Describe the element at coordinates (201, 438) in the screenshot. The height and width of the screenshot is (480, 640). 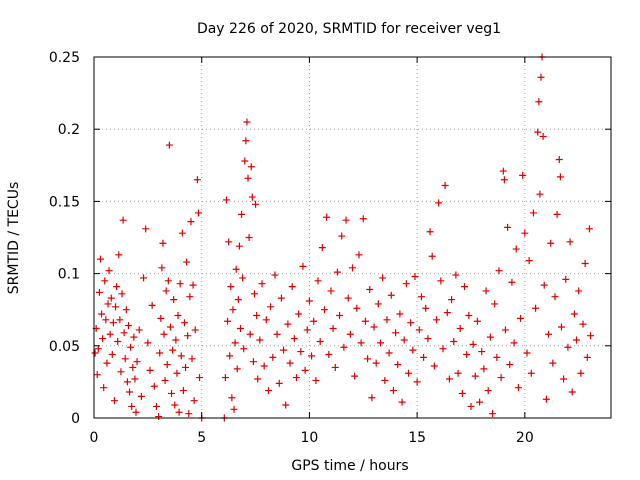
I see `x-tick-label: 5` at that location.